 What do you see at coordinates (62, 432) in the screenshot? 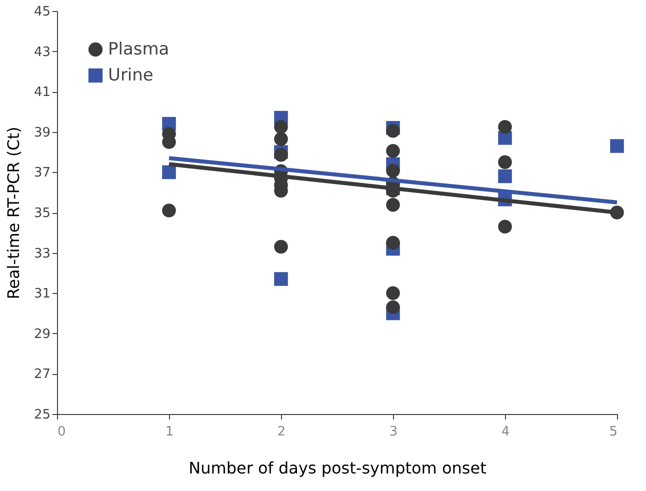
I see `x-tick-label: 0` at bounding box center [62, 432].